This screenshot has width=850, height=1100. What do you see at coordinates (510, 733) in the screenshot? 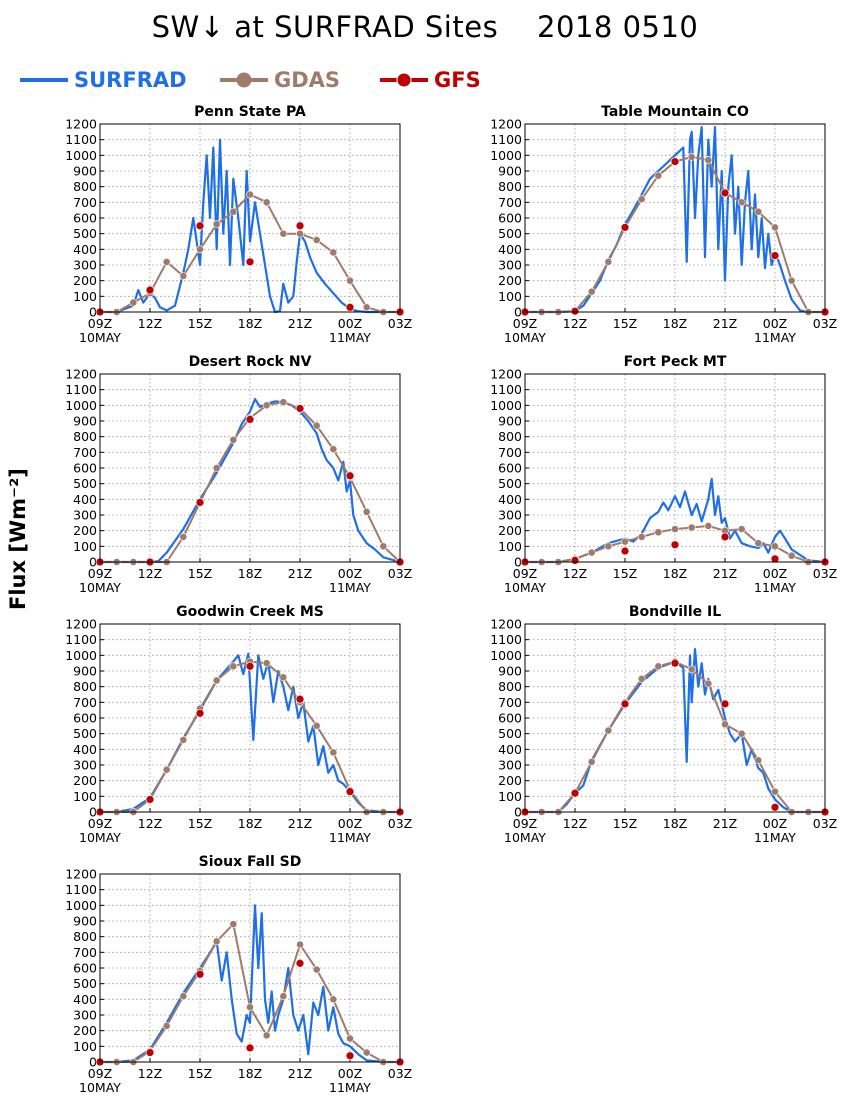
I see `y-tick-label: 500` at bounding box center [510, 733].